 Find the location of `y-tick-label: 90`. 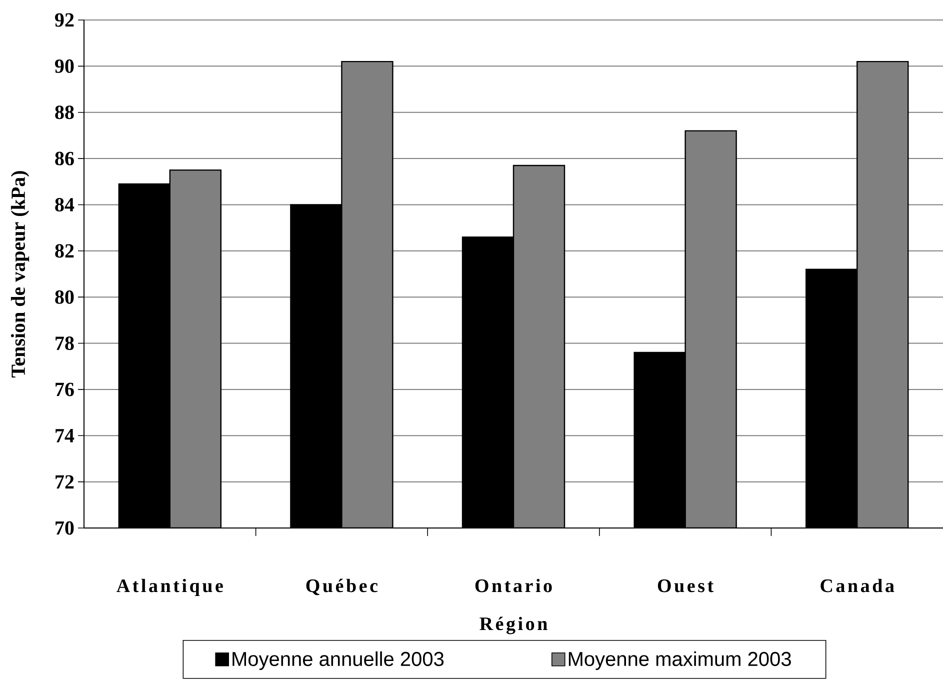

y-tick-label: 90 is located at coordinates (64, 66).